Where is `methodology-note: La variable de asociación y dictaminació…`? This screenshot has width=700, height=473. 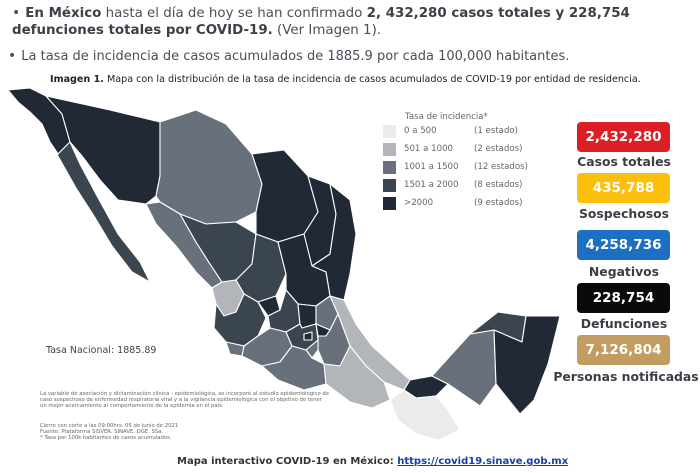
methodology-note: La variable de asociación y dictaminació… is located at coordinates (184, 400).